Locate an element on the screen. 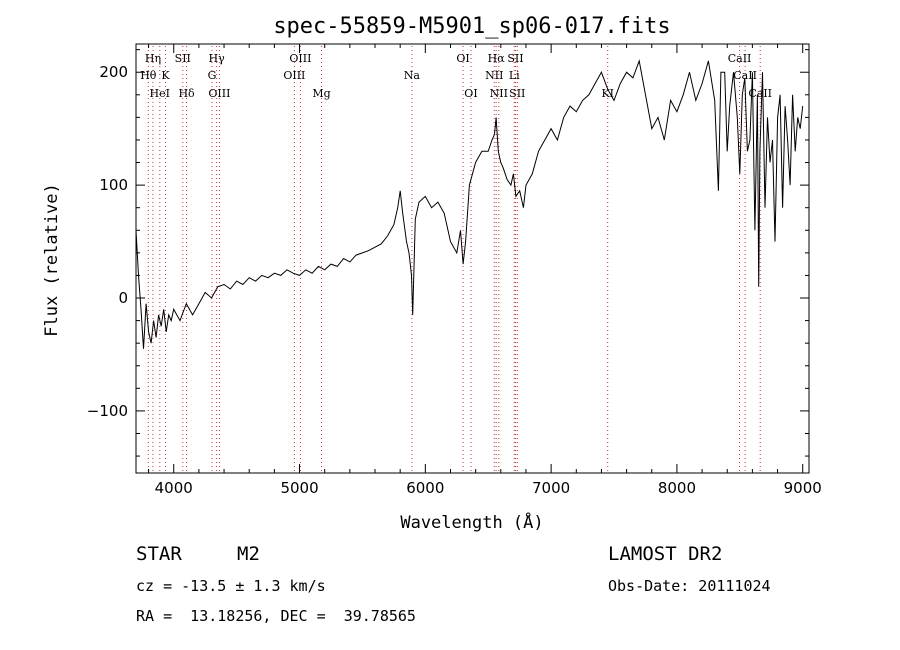 The height and width of the screenshot is (650, 900). line-label: K is located at coordinates (165, 75).